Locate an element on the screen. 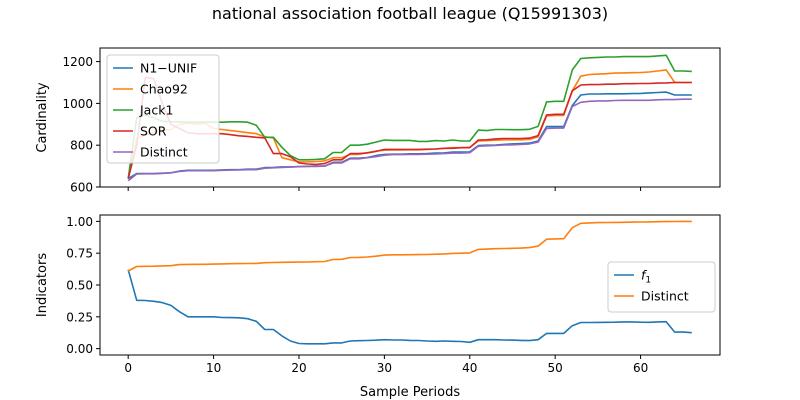  cardinality-series-distinct is located at coordinates (409, 140).